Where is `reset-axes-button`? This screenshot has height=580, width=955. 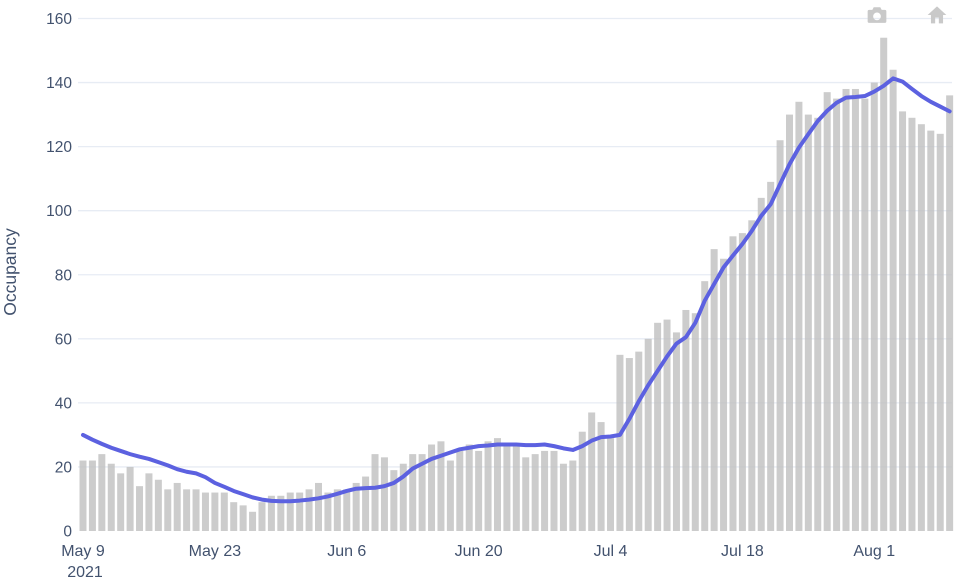
reset-axes-button is located at coordinates (937, 15).